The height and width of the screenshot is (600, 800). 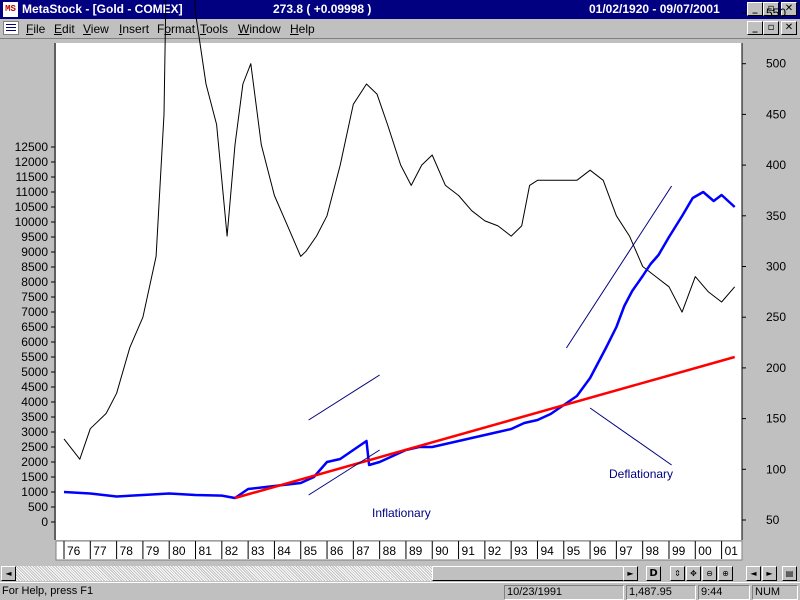 I want to click on date-tick-label: 97, so click(x=626, y=551).